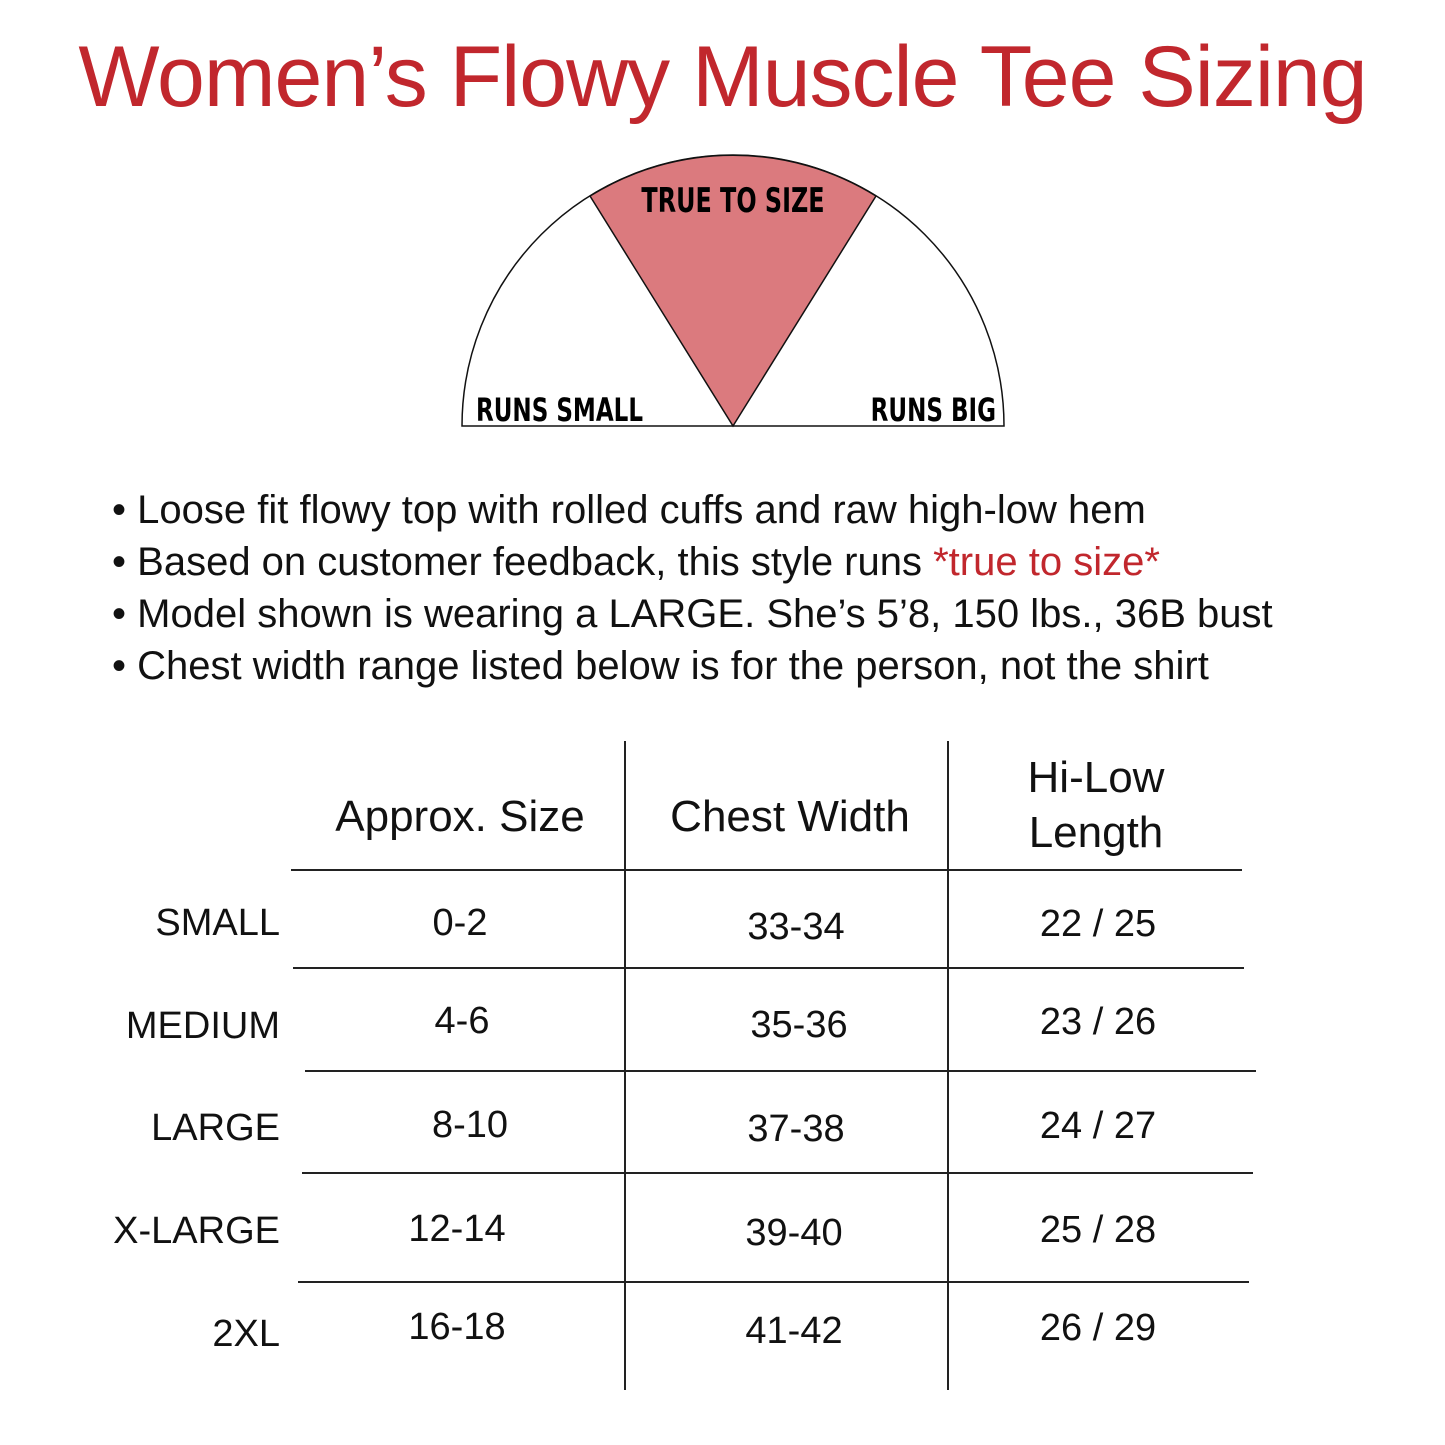 The height and width of the screenshot is (1445, 1445). Describe the element at coordinates (794, 1233) in the screenshot. I see `cell-chest: 39-40` at that location.